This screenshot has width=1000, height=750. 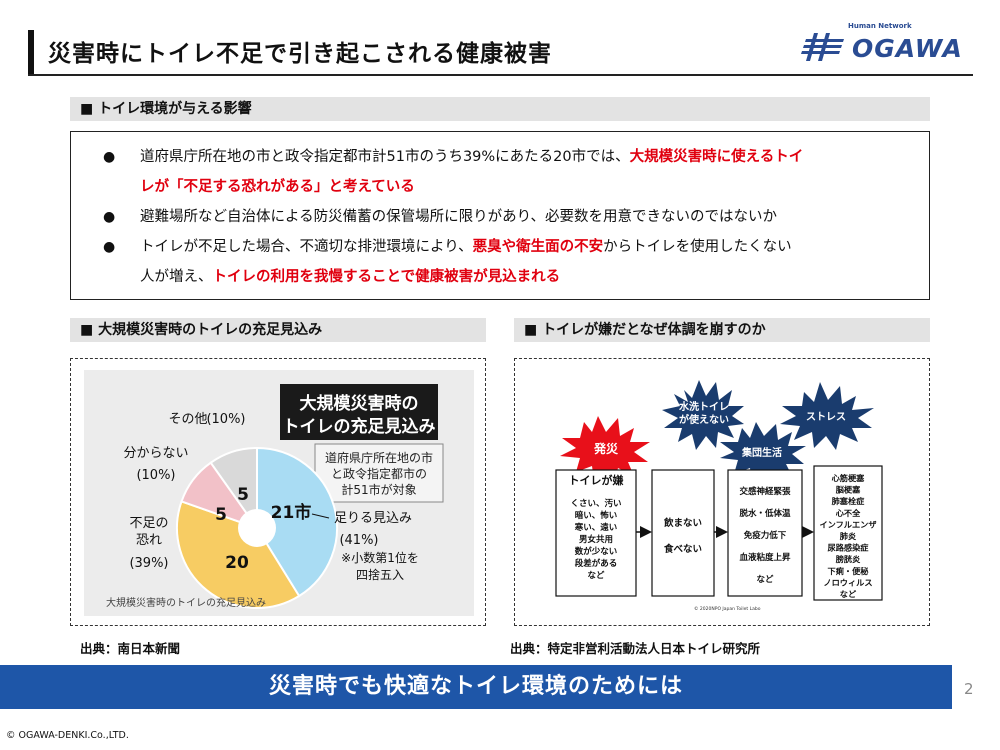 I want to click on pie-value-other: 5, so click(x=243, y=495).